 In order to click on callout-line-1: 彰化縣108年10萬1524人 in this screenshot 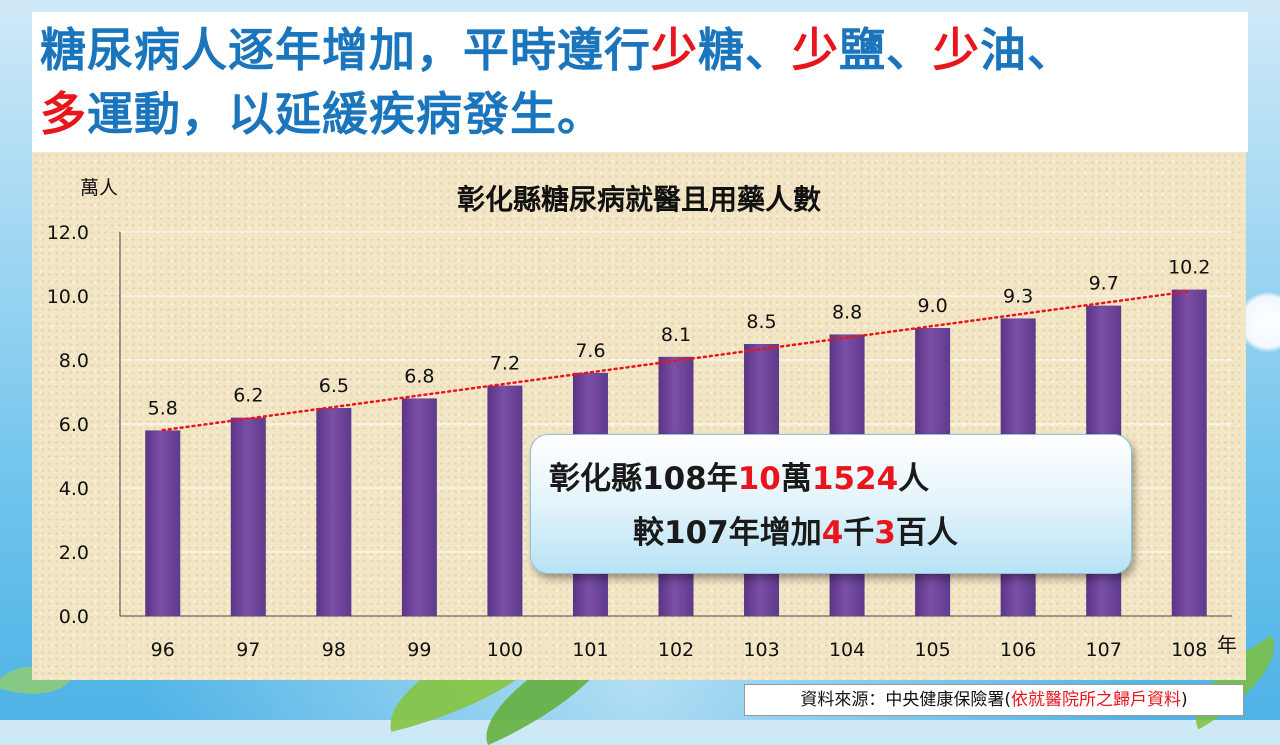, I will do `click(739, 475)`.